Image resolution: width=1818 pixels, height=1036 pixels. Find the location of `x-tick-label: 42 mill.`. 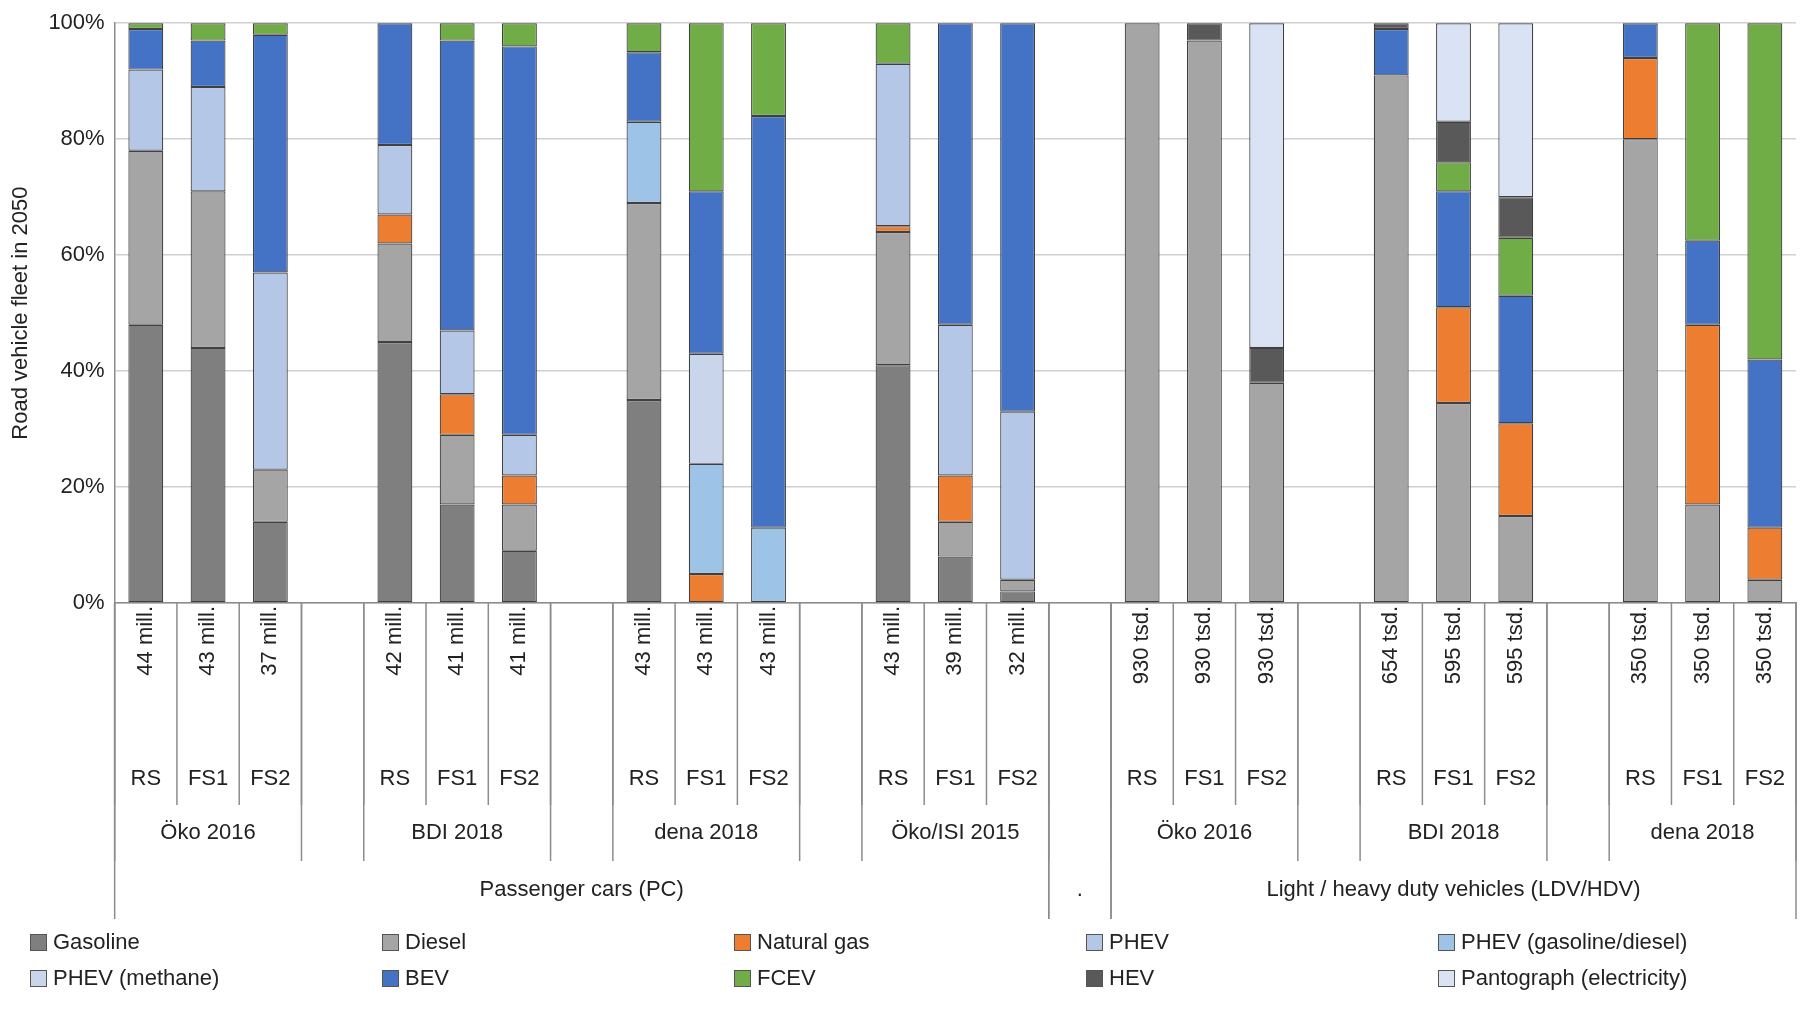

x-tick-label: 42 mill. is located at coordinates (393, 641).